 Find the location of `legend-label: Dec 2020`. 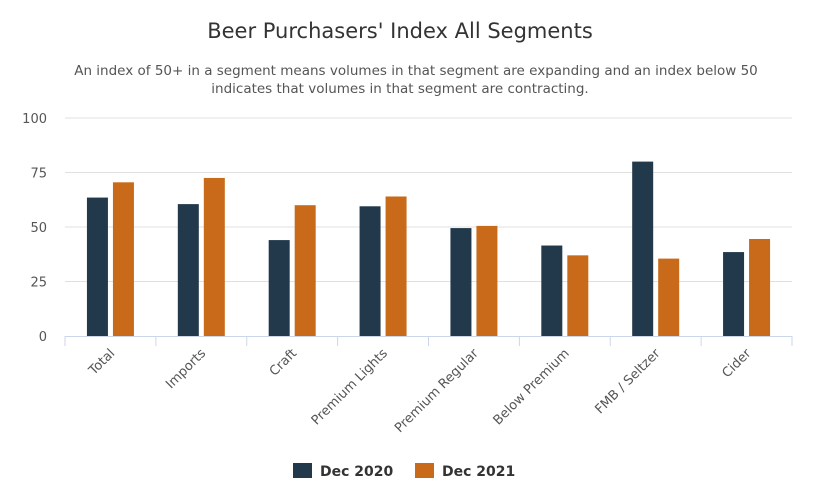

legend-label: Dec 2020 is located at coordinates (357, 472).